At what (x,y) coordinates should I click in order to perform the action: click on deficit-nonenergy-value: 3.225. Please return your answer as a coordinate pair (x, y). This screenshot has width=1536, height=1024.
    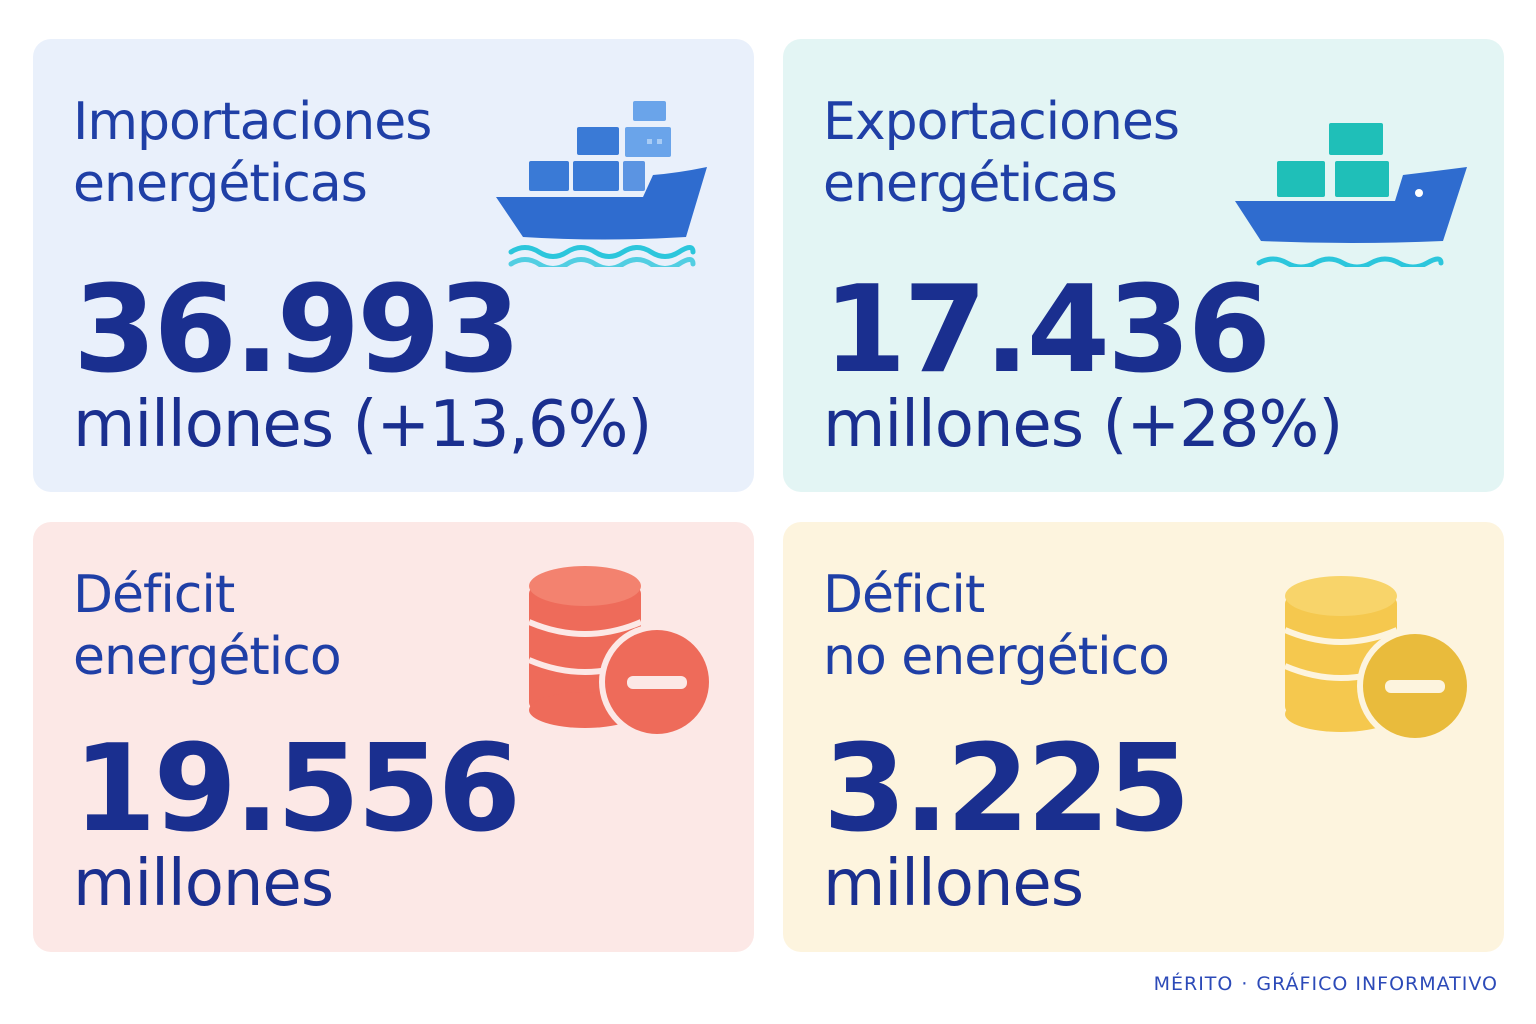
    Looking at the image, I should click on (1007, 789).